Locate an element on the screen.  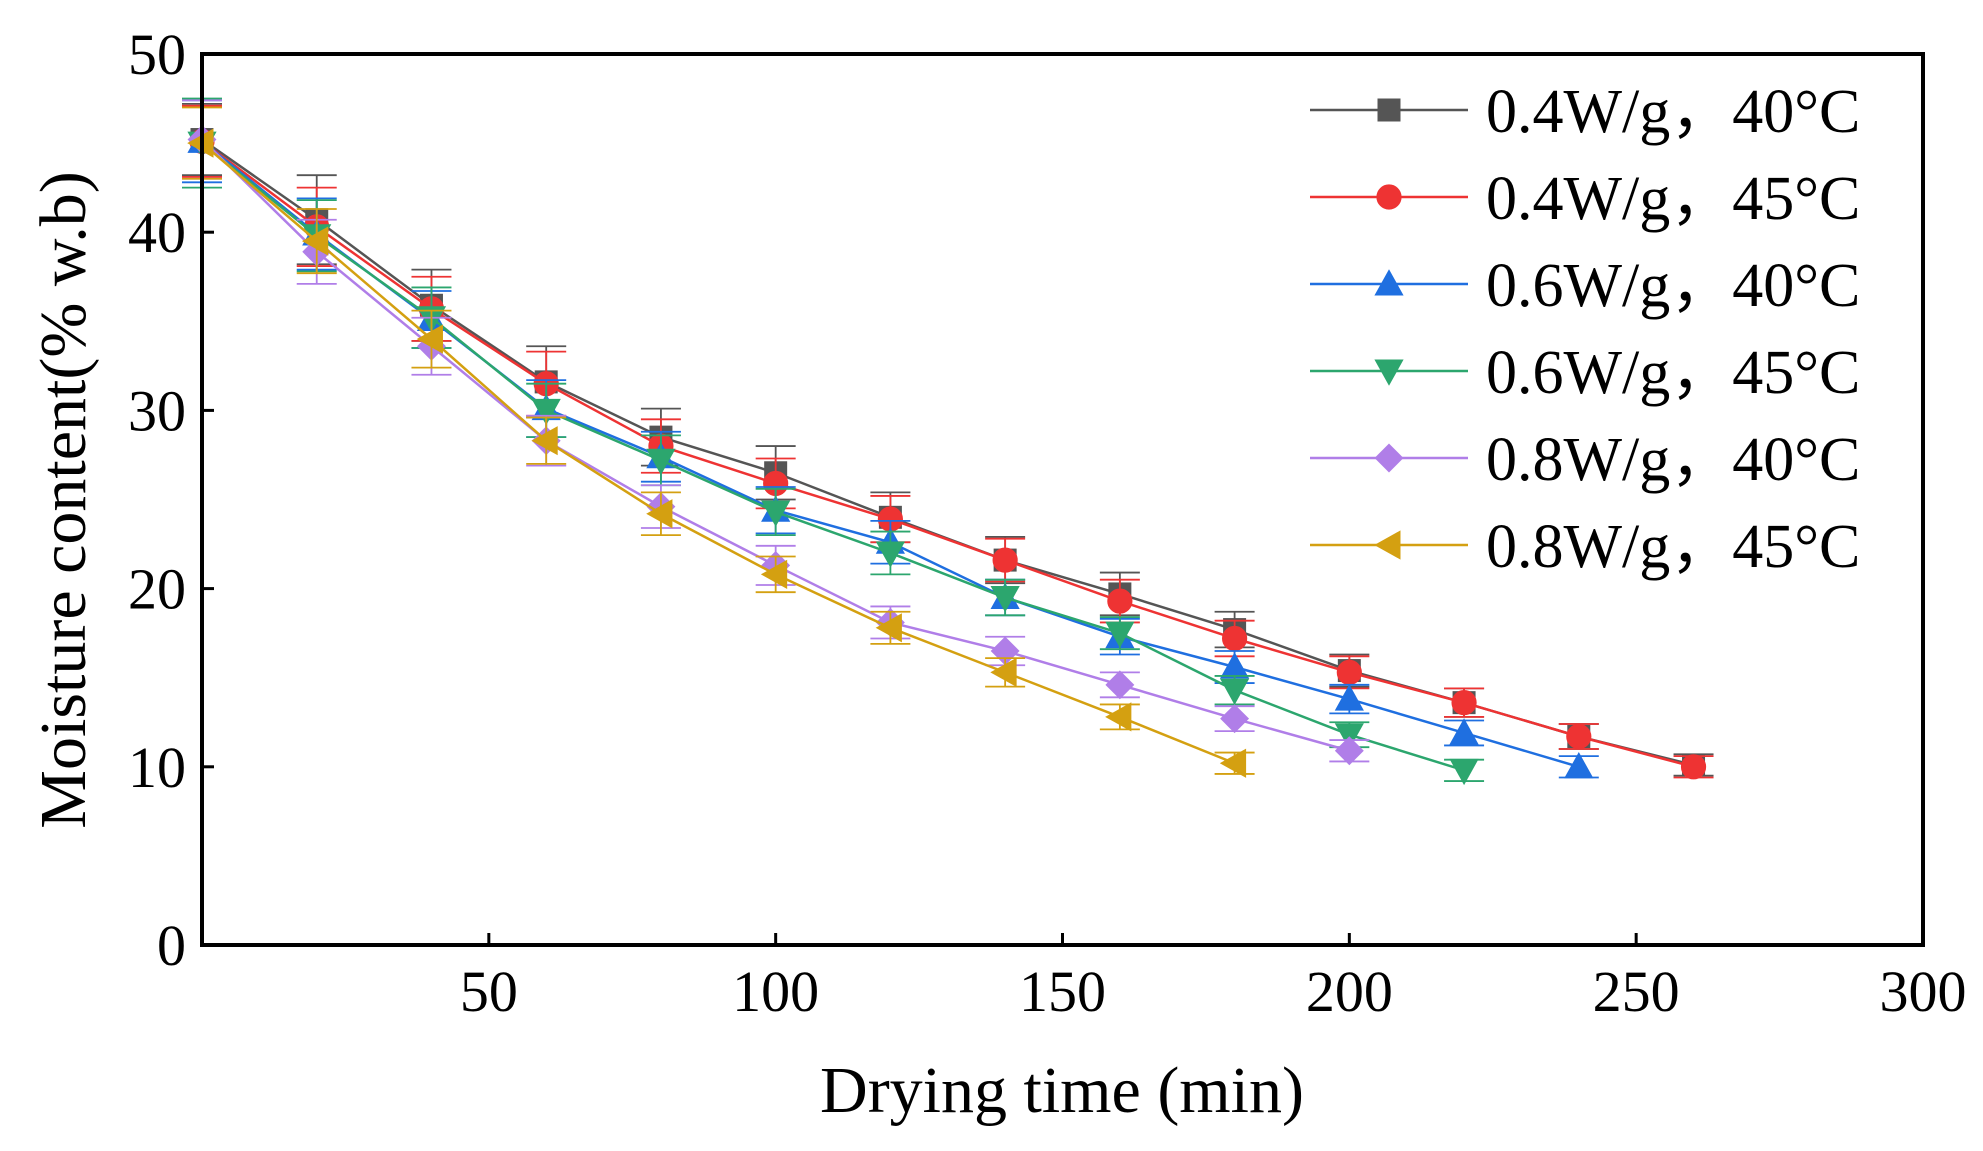
legend-item: 0.4W/g，45°C is located at coordinates (1585, 199).